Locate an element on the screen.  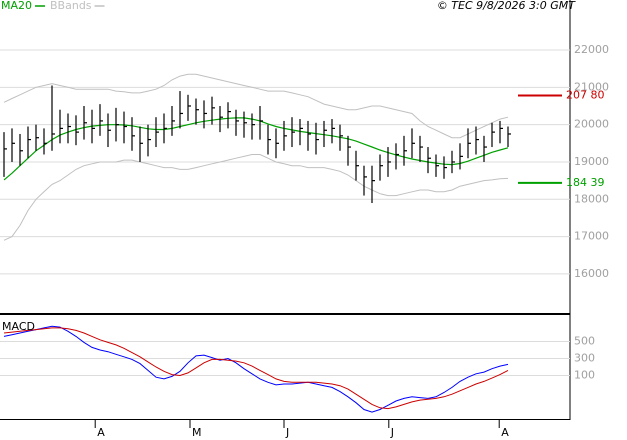
y-tick-label: 17000 is located at coordinates (591, 236).